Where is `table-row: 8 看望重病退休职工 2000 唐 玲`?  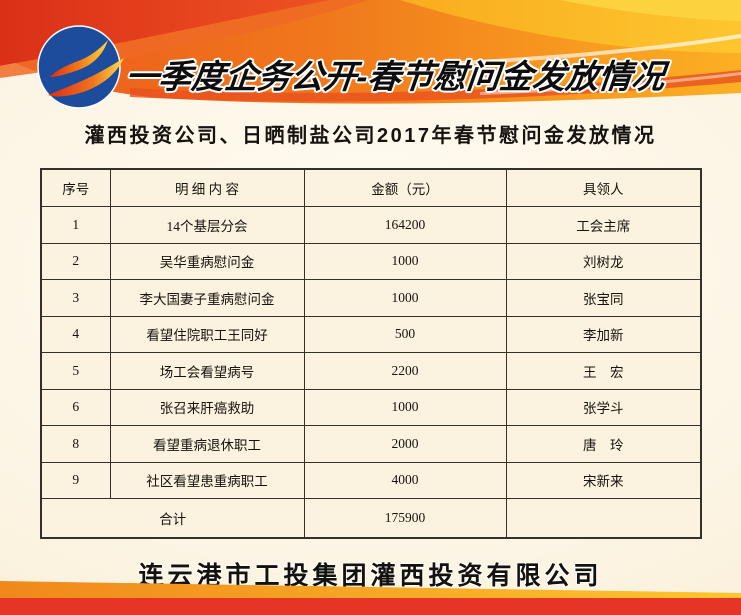 table-row: 8 看望重病退休职工 2000 唐 玲 is located at coordinates (371, 444).